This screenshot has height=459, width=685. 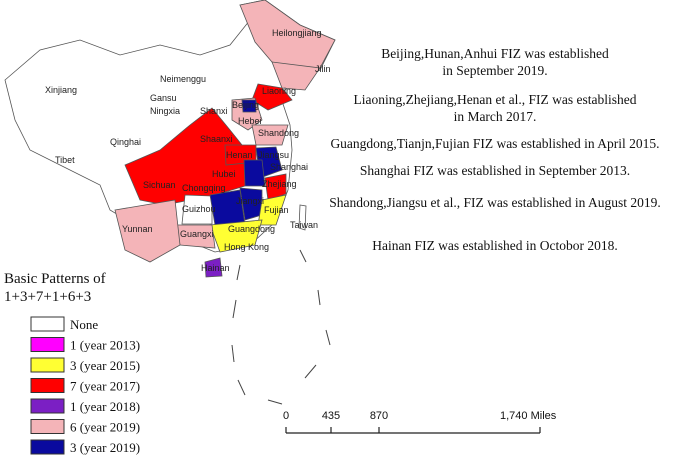 What do you see at coordinates (55, 279) in the screenshot?
I see `legend-title: Basic Patterns of` at bounding box center [55, 279].